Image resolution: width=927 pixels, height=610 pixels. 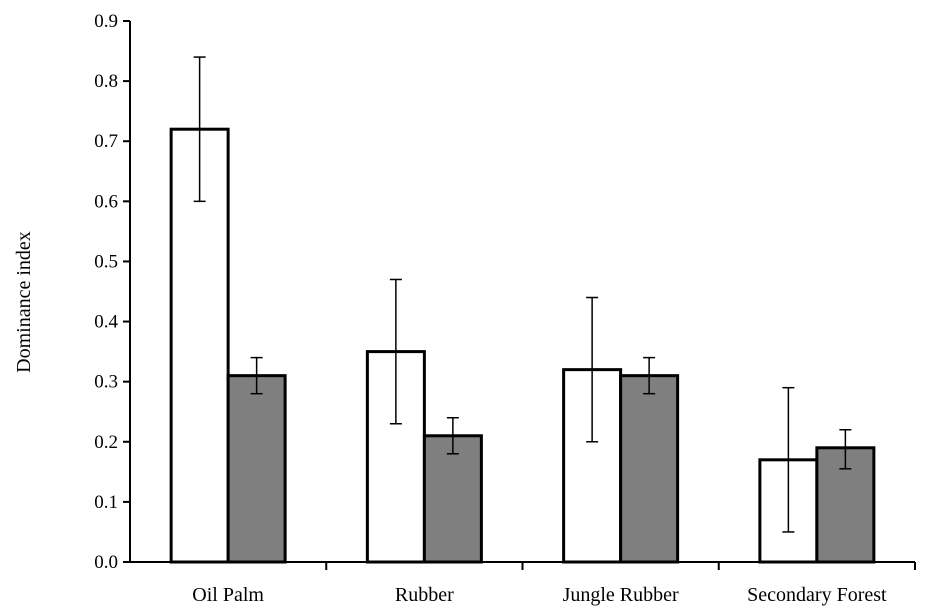 What do you see at coordinates (621, 595) in the screenshot?
I see `x-category-label: Jungle Rubber` at bounding box center [621, 595].